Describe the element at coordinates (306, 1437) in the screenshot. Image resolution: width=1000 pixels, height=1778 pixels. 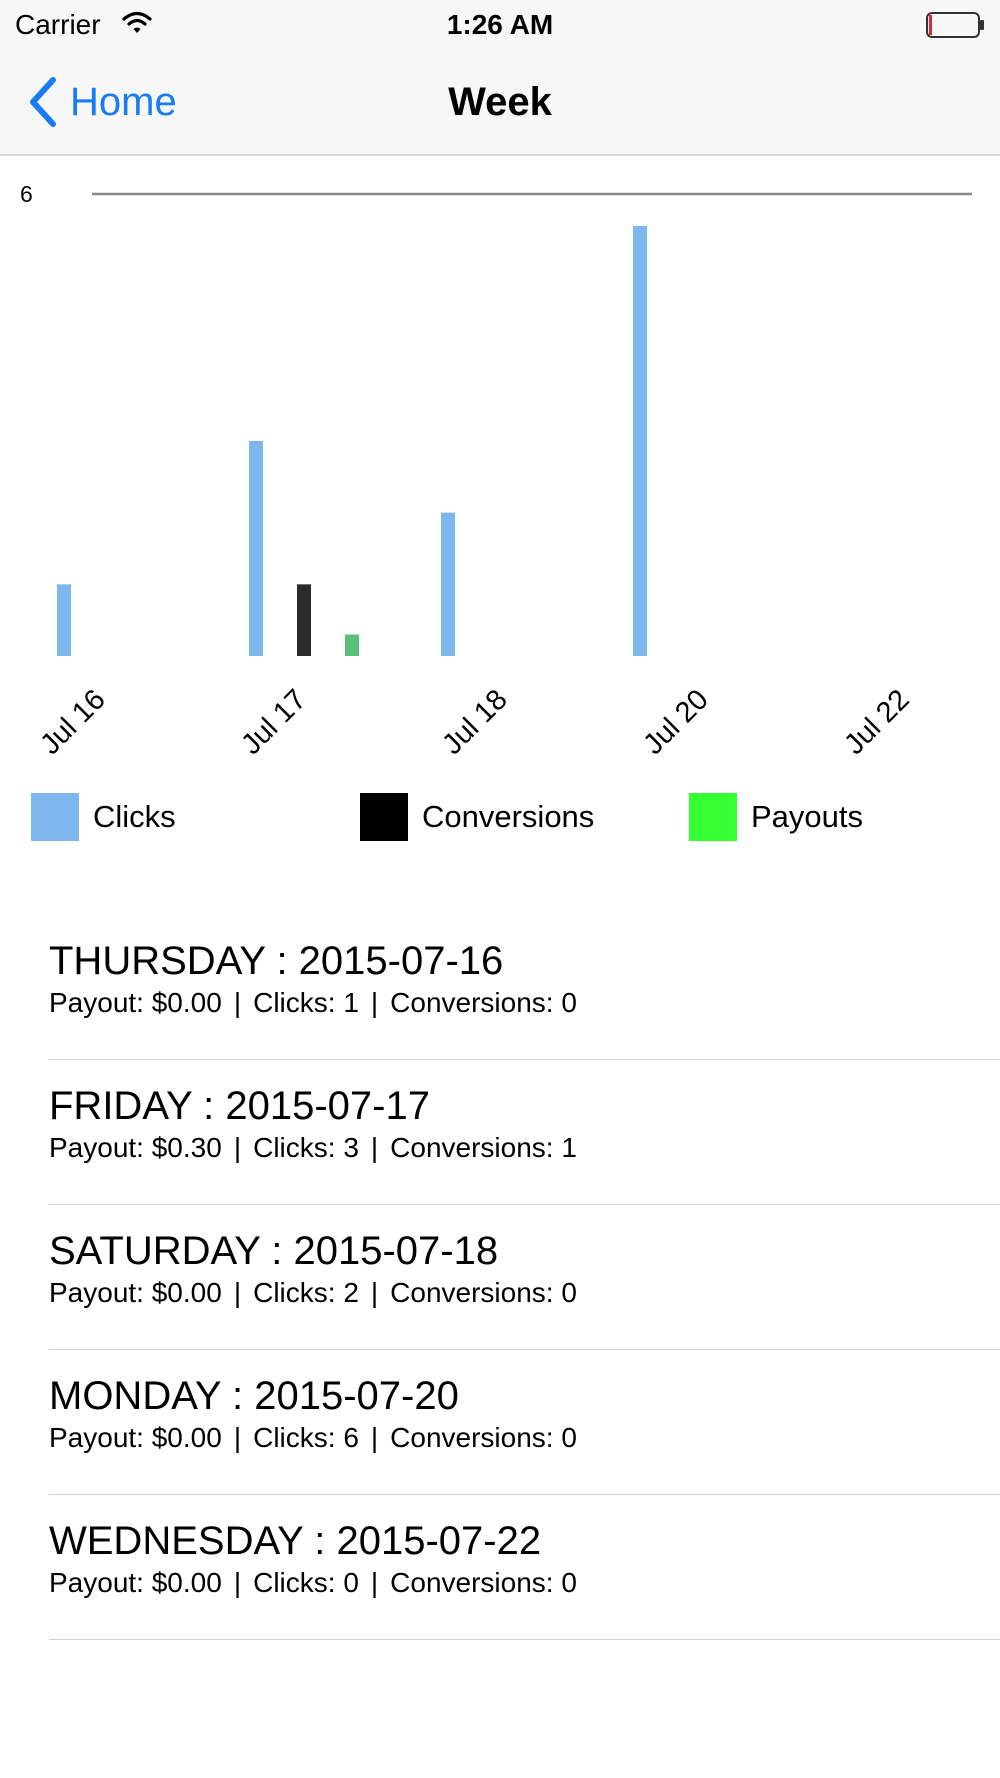
I see `clicks-value: Clicks: 6` at that location.